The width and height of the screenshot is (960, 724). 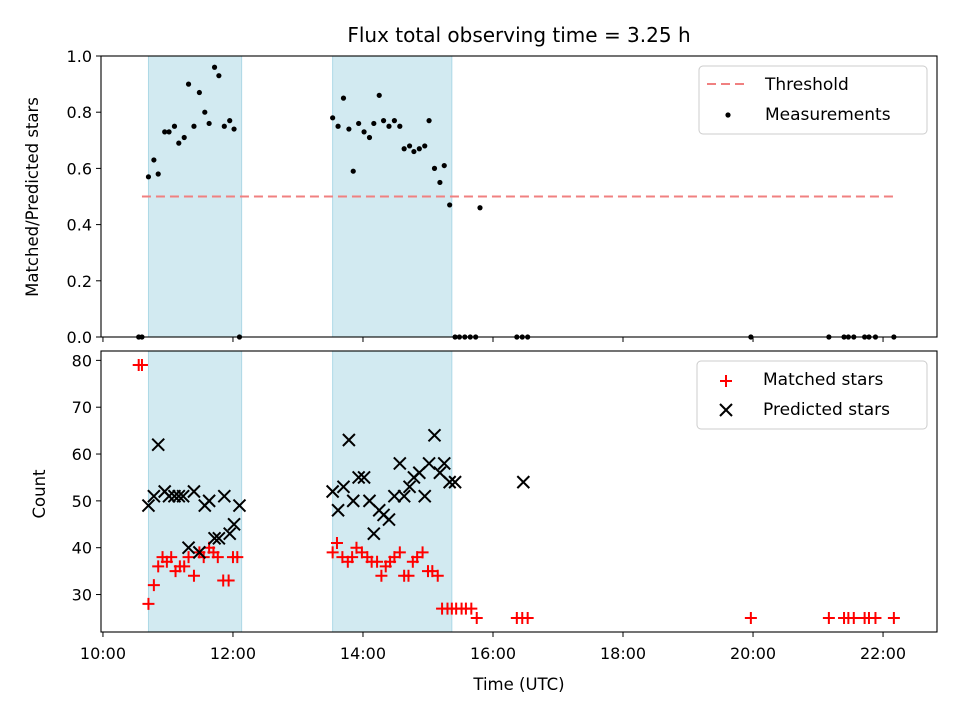 What do you see at coordinates (518, 35) in the screenshot?
I see `chart-title: Flux total observing time = 3.25 h` at bounding box center [518, 35].